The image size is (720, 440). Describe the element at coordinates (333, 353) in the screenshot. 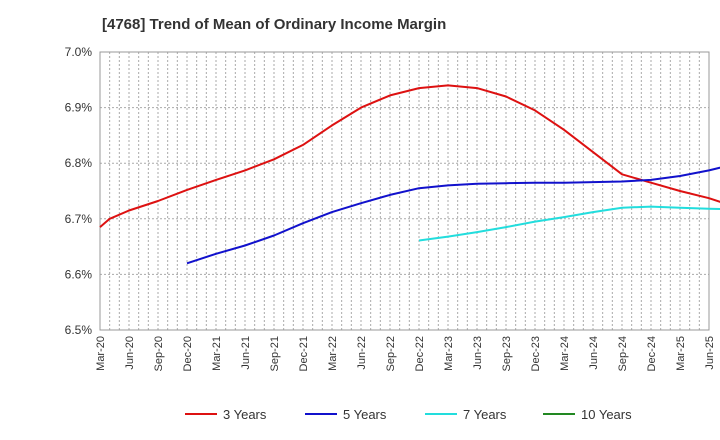

I see `x-tick-label: Mar-22` at that location.